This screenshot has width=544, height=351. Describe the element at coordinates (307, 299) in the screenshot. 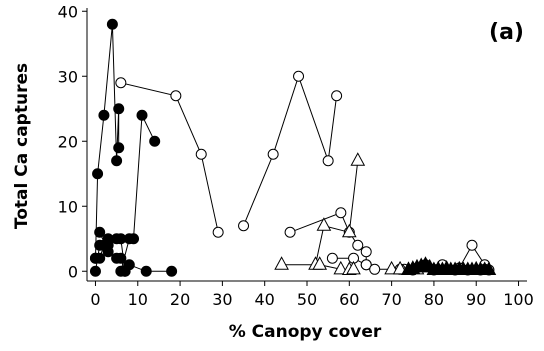

I see `x-tick-label: 50` at that location.